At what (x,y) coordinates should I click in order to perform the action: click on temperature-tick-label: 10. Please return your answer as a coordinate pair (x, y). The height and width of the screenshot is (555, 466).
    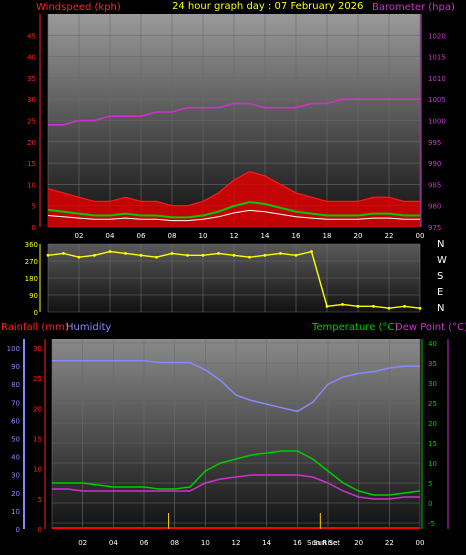
    Looking at the image, I should click on (432, 464).